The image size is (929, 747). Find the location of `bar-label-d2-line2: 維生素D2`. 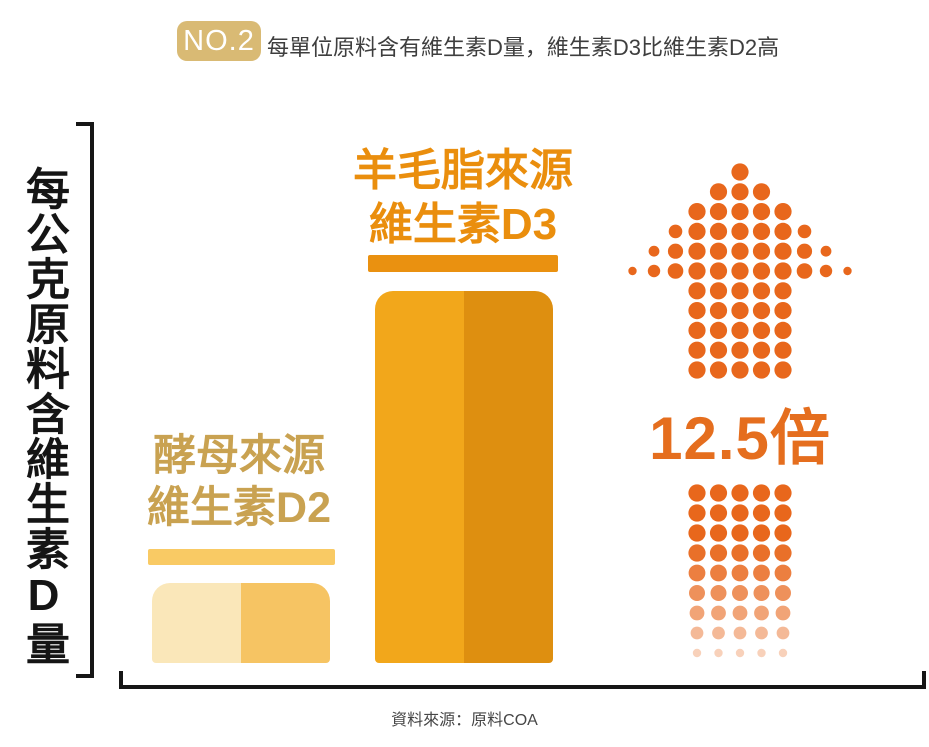

bar-label-d2-line2: 維生素D2 is located at coordinates (239, 508).